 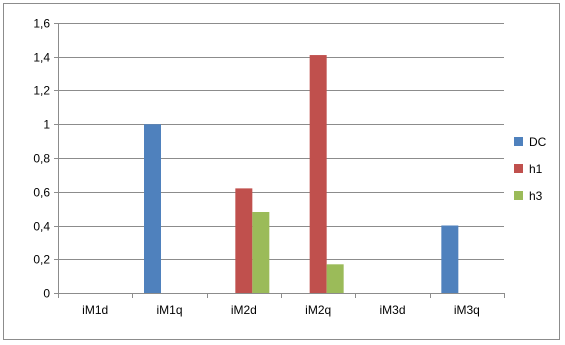 I want to click on x-tick-label: iM3d, so click(x=392, y=310).